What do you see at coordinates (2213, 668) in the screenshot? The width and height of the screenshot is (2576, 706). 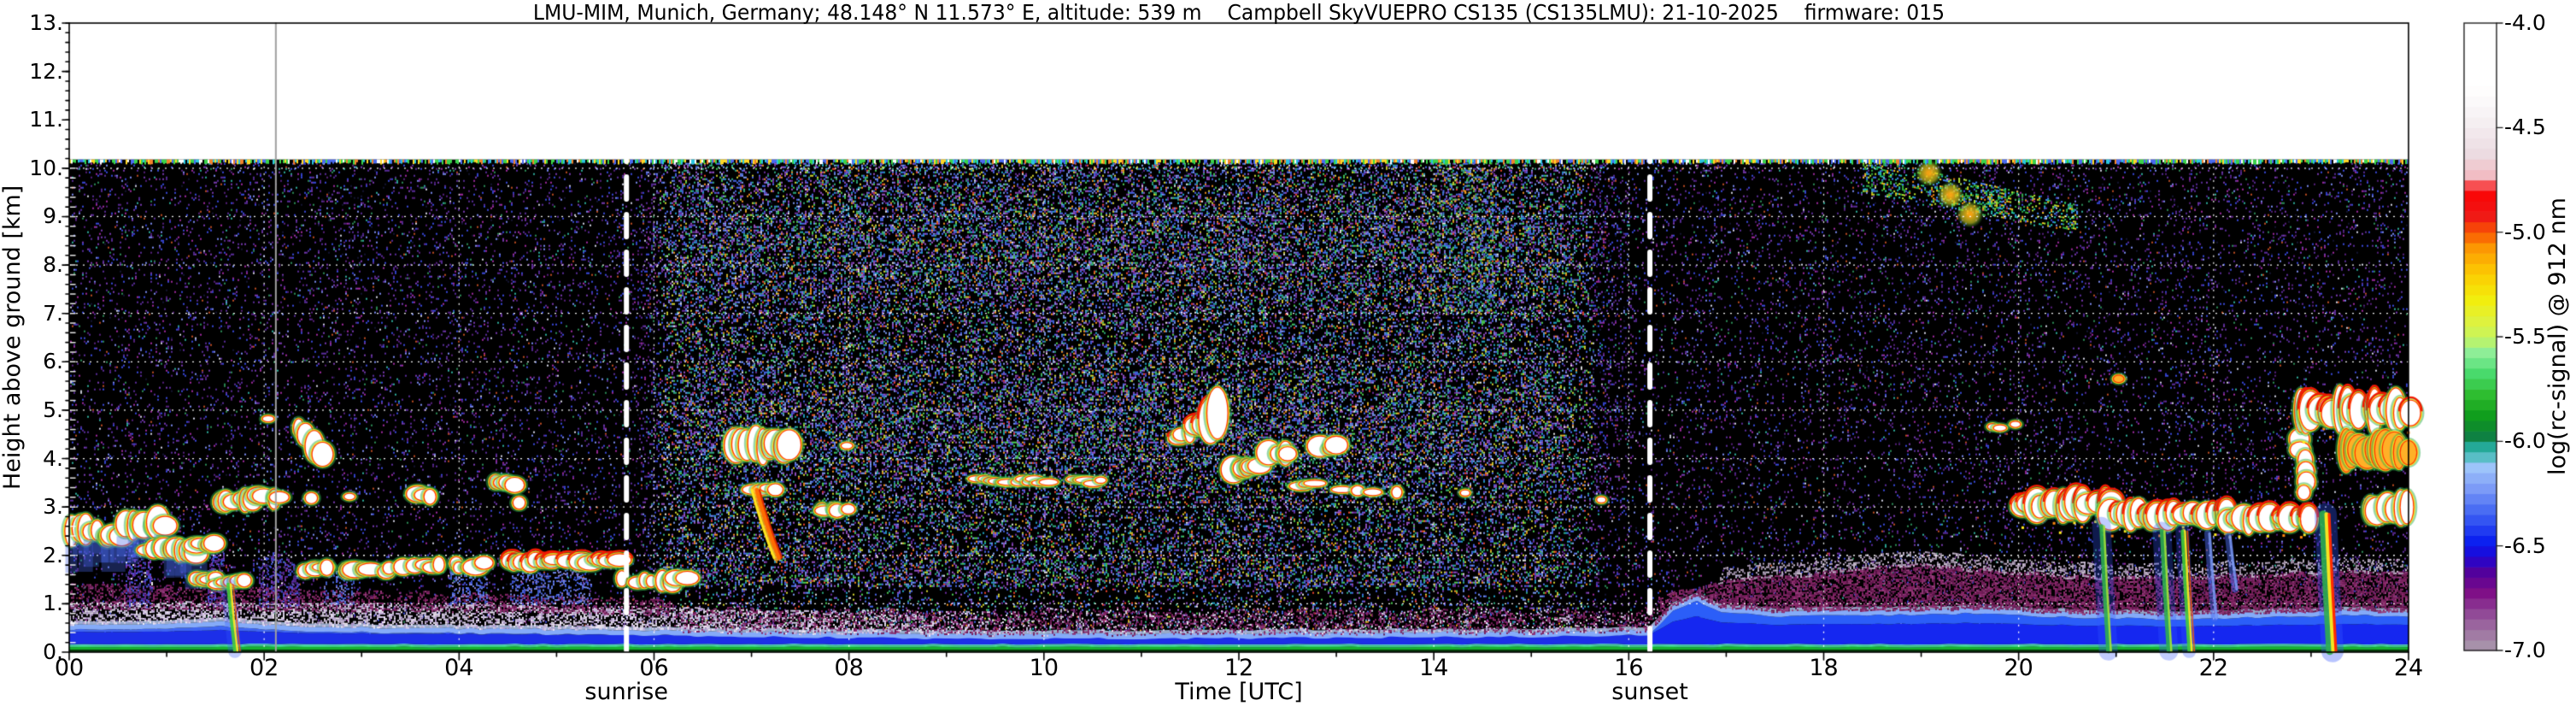 I see `x-tick-label: 22` at bounding box center [2213, 668].